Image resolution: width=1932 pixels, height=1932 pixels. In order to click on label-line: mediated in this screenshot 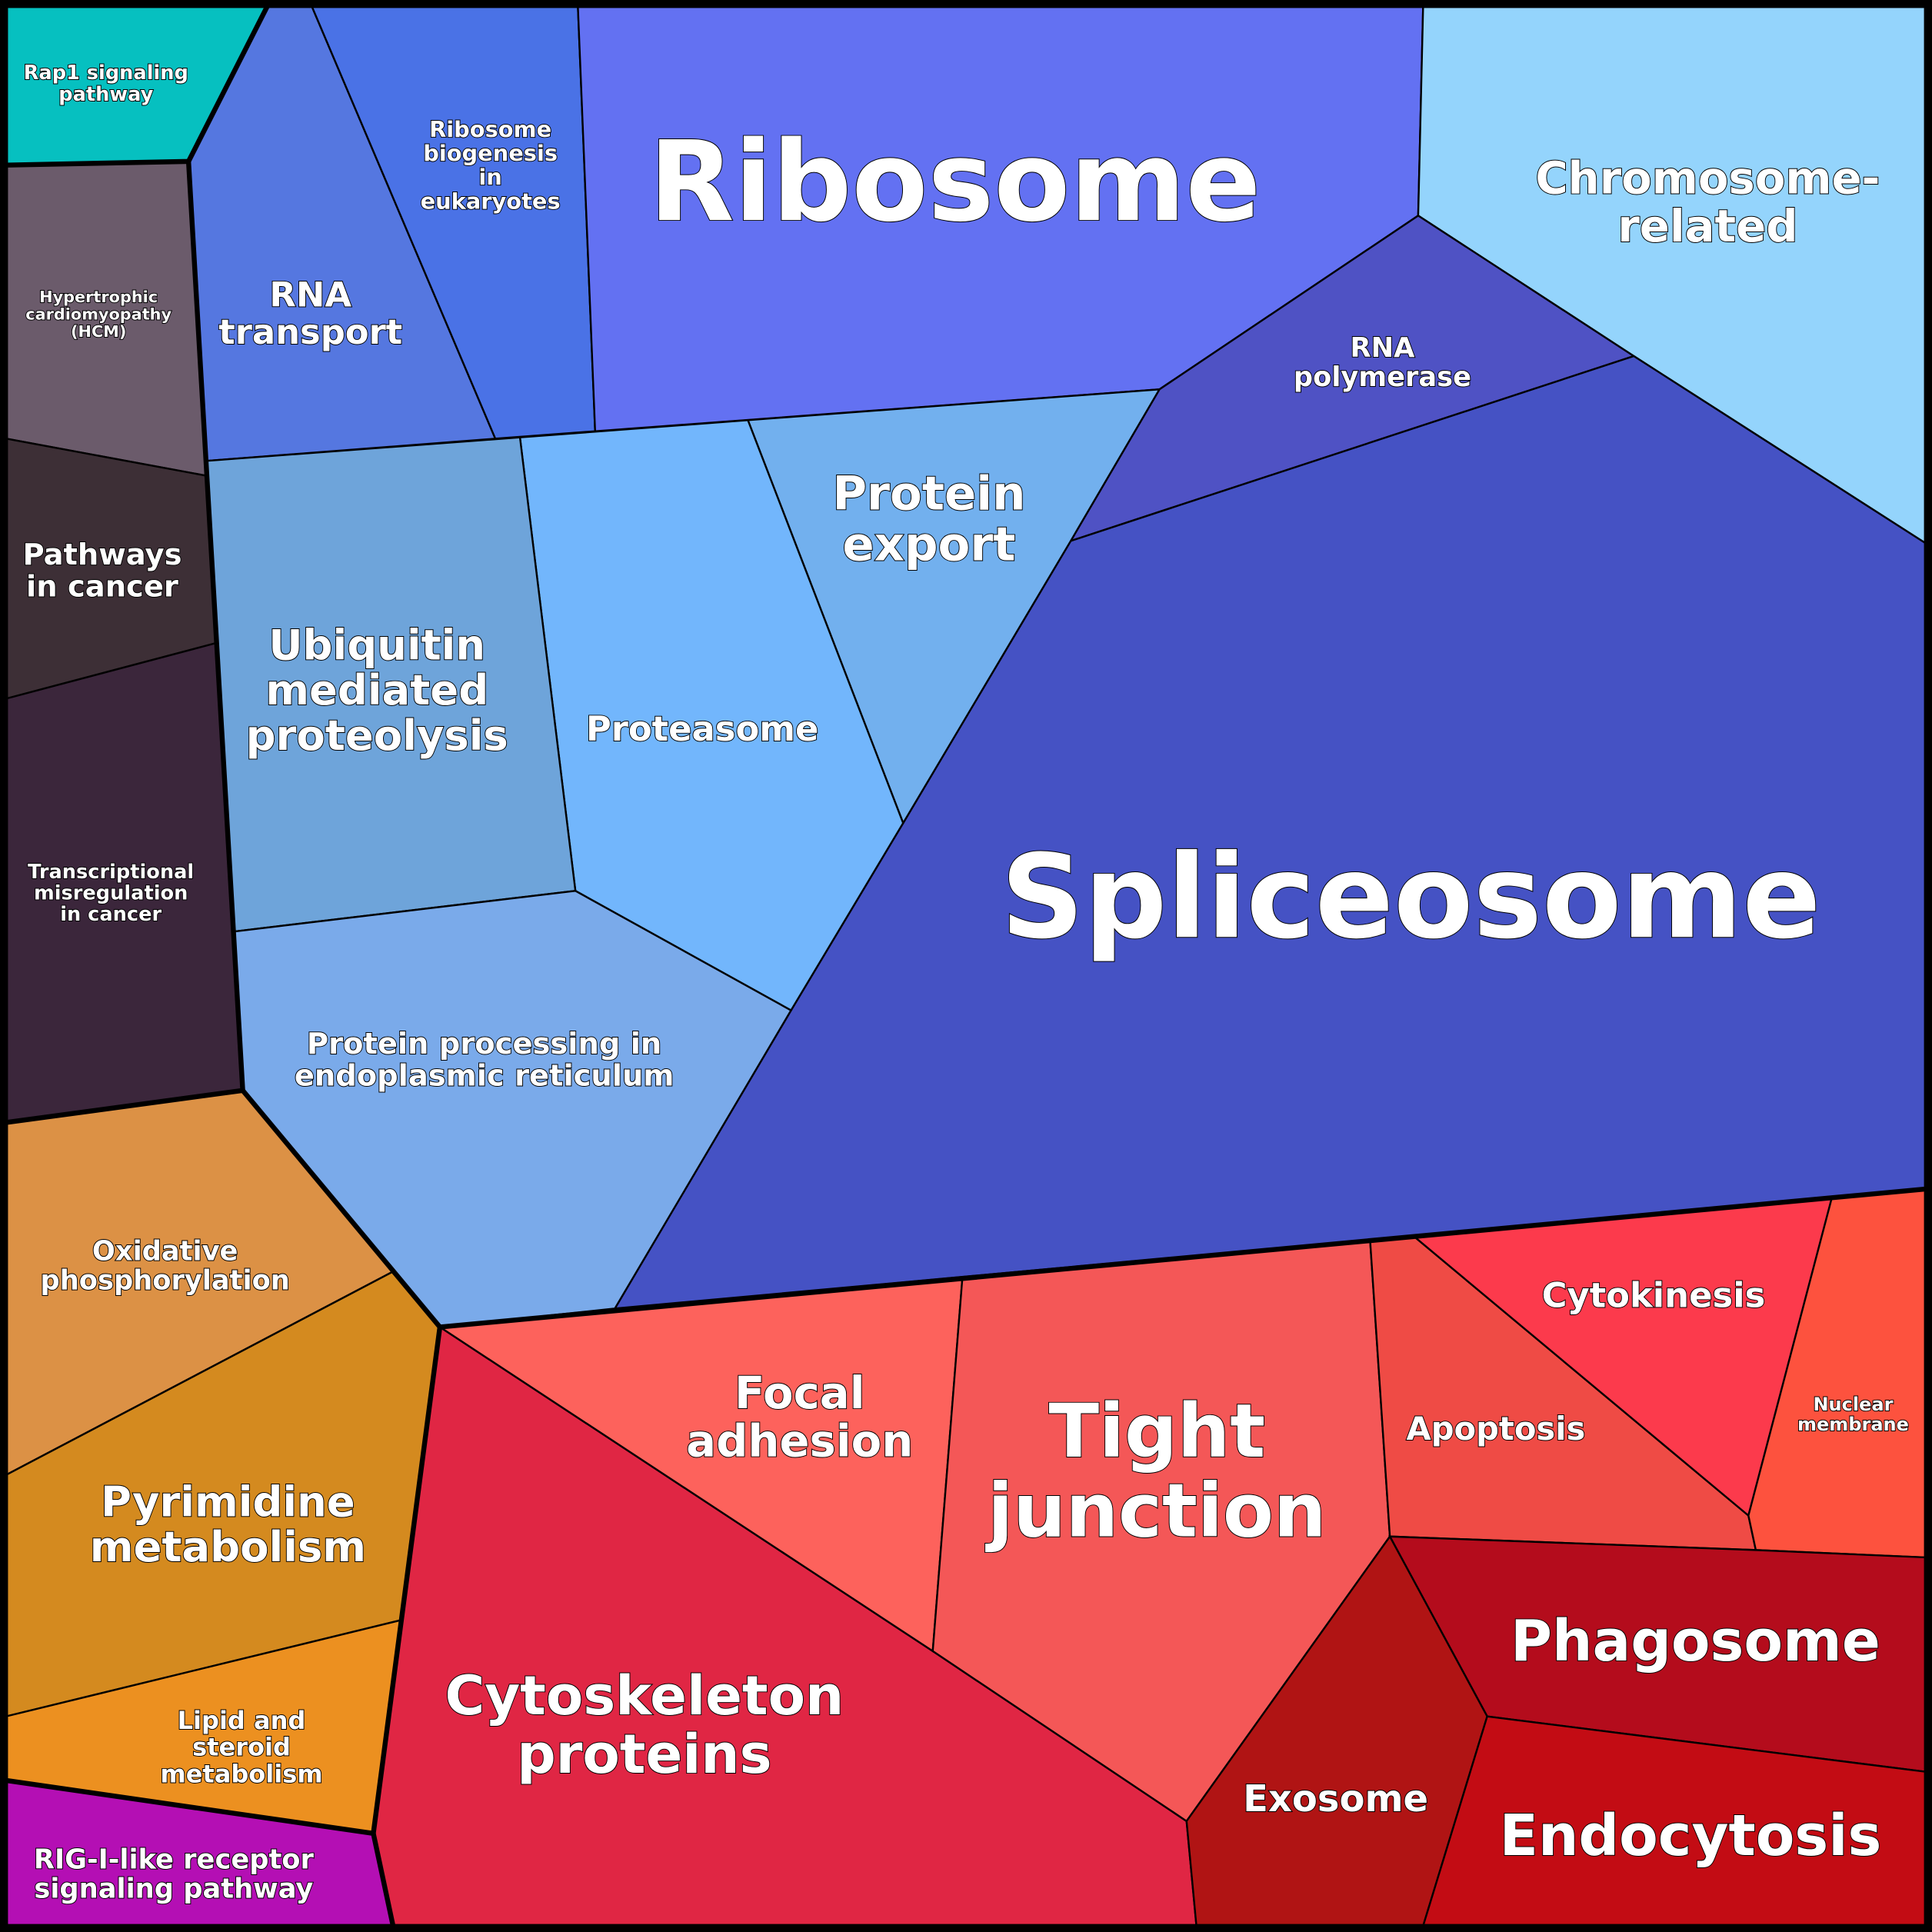, I will do `click(376, 690)`.